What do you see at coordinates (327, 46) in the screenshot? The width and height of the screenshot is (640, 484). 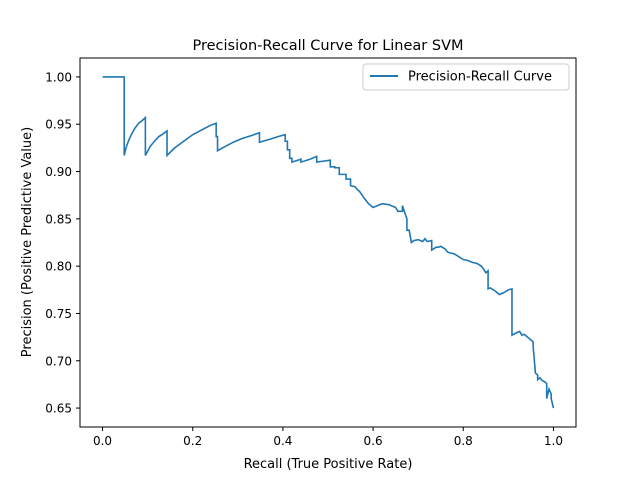 I see `chart-title: Precision-Recall Curve for Linear SVM` at bounding box center [327, 46].